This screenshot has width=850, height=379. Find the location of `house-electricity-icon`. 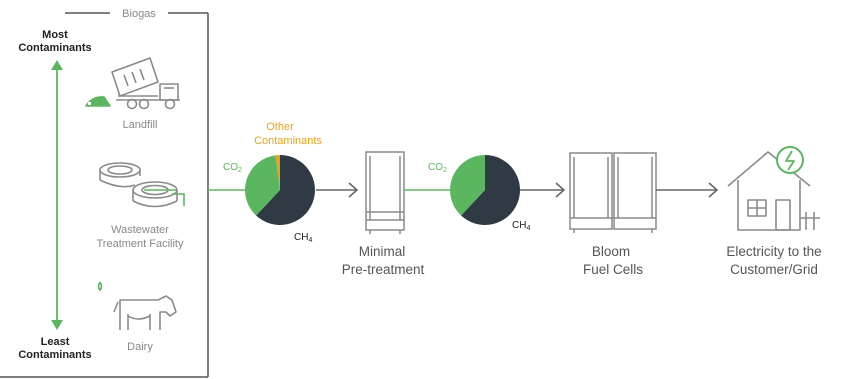

house-electricity-icon is located at coordinates (773, 188).